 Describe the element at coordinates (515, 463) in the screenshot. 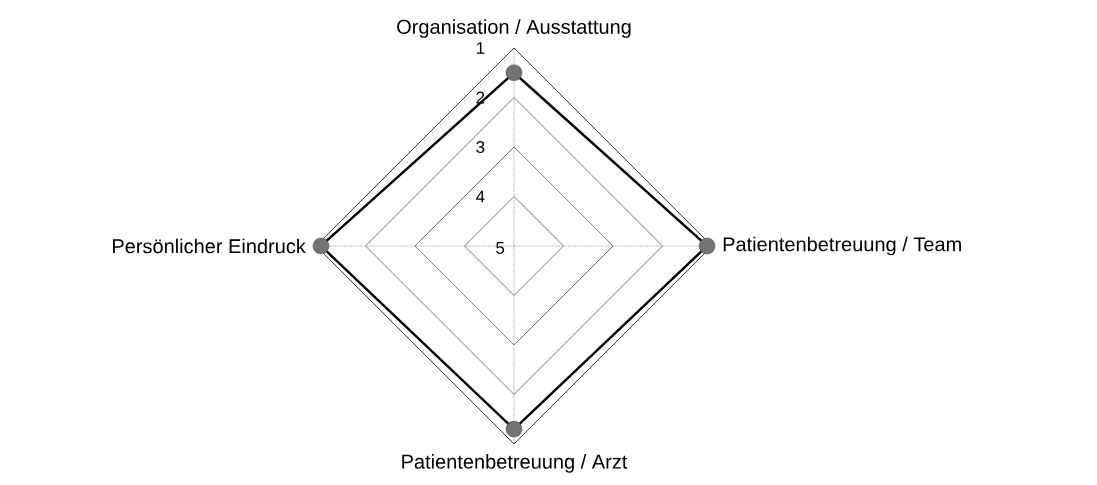

I see `spoke-label: Patientenbetreuung / Arzt` at that location.